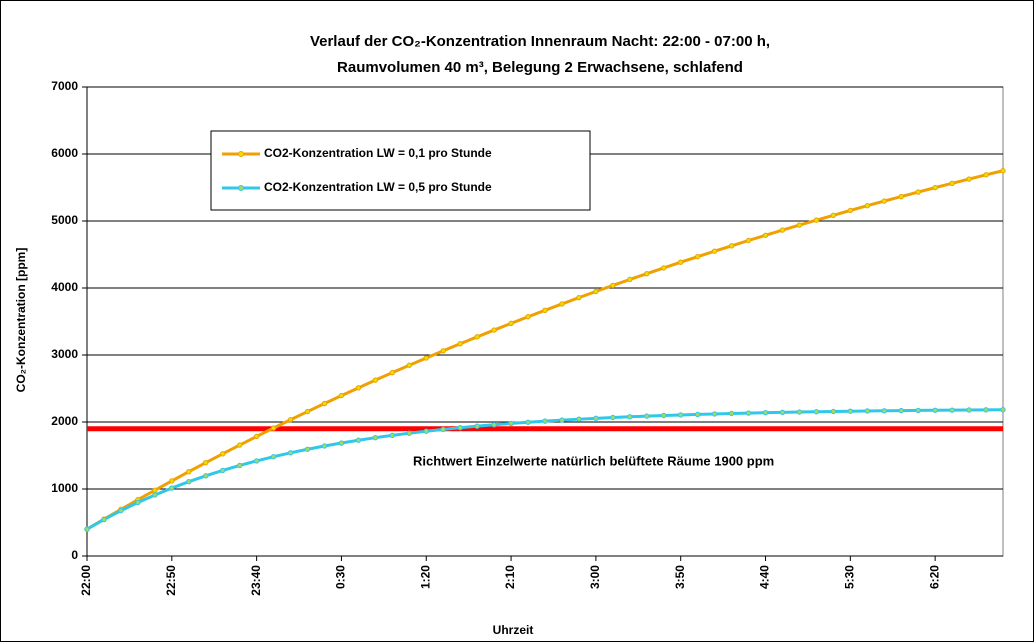 This screenshot has width=1034, height=642. I want to click on legend-label: CO2-Konzentration LW = 0,1 pro Stunde, so click(378, 153).